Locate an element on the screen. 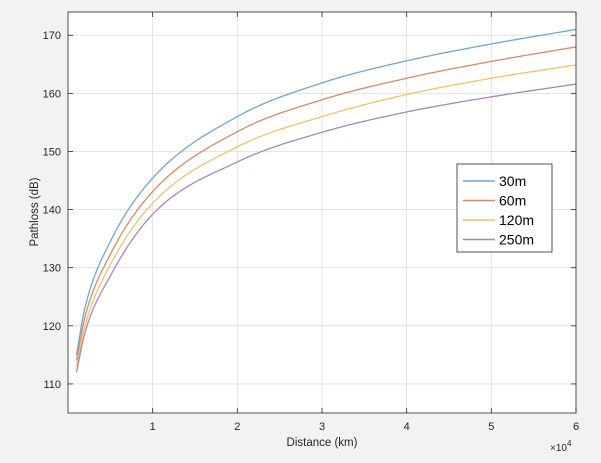 Image resolution: width=601 pixels, height=463 pixels. y-tick-label: 160 is located at coordinates (52, 94).